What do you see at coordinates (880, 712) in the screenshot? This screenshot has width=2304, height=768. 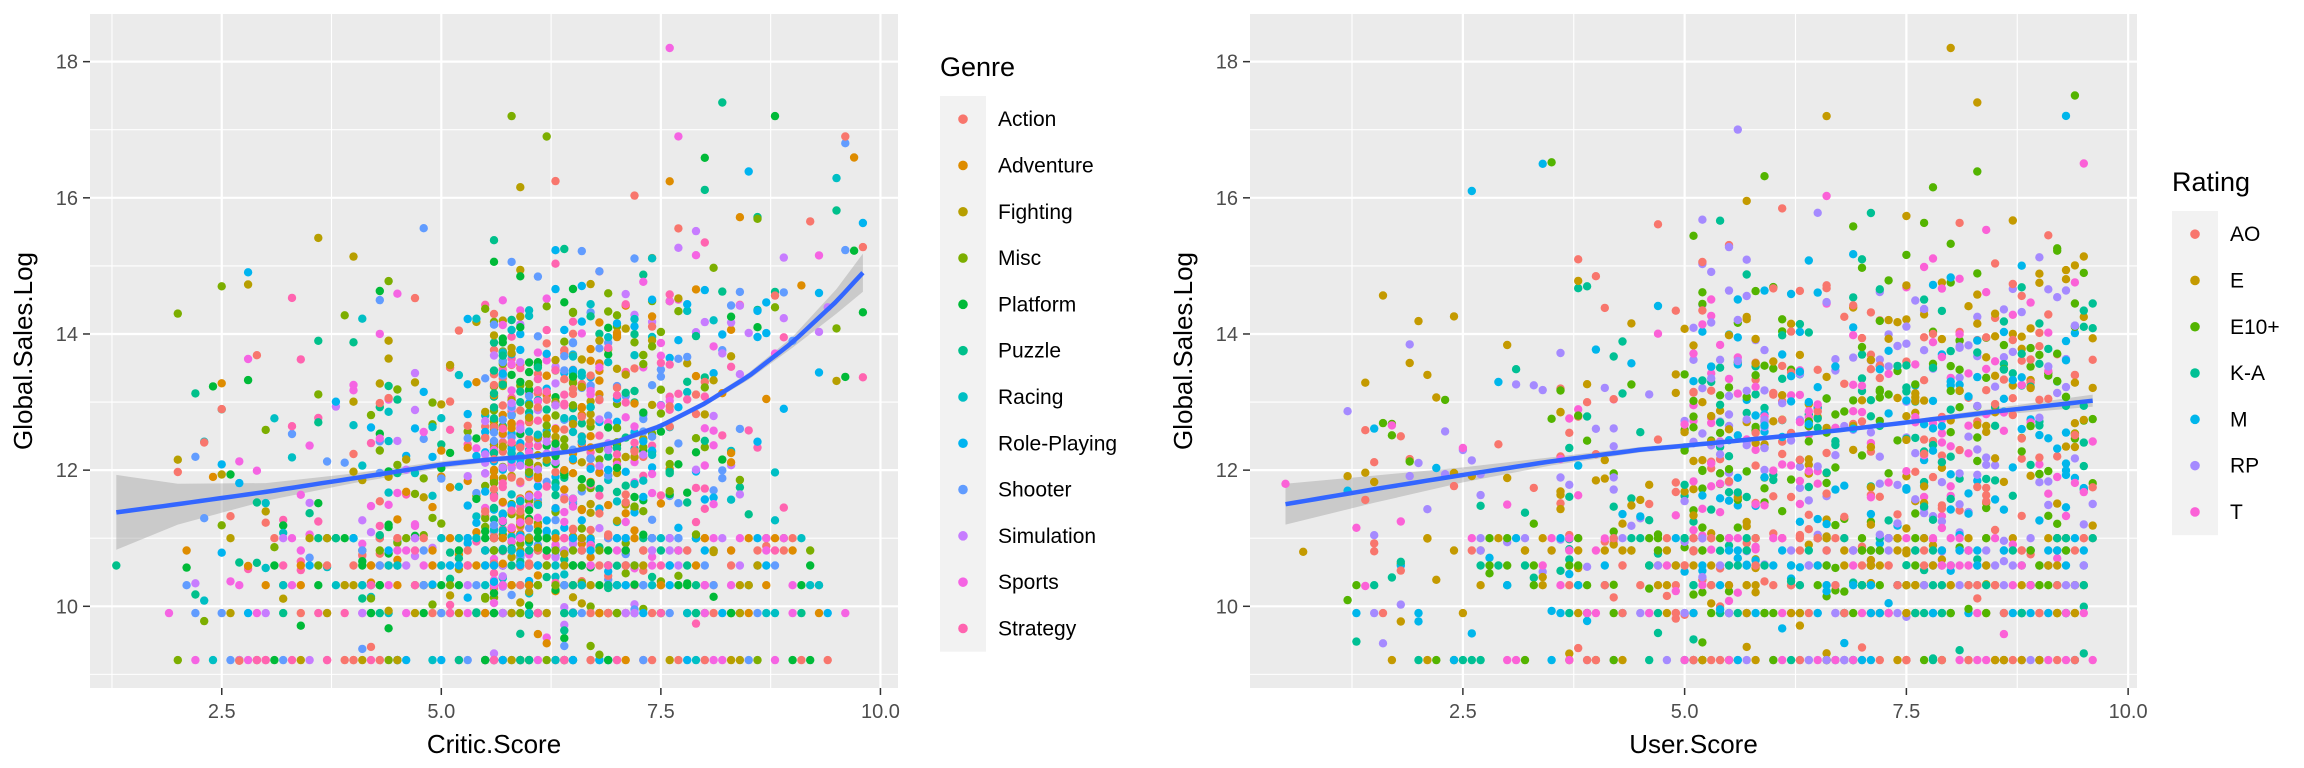 I see `x-tick-label: 10.0` at bounding box center [880, 712].